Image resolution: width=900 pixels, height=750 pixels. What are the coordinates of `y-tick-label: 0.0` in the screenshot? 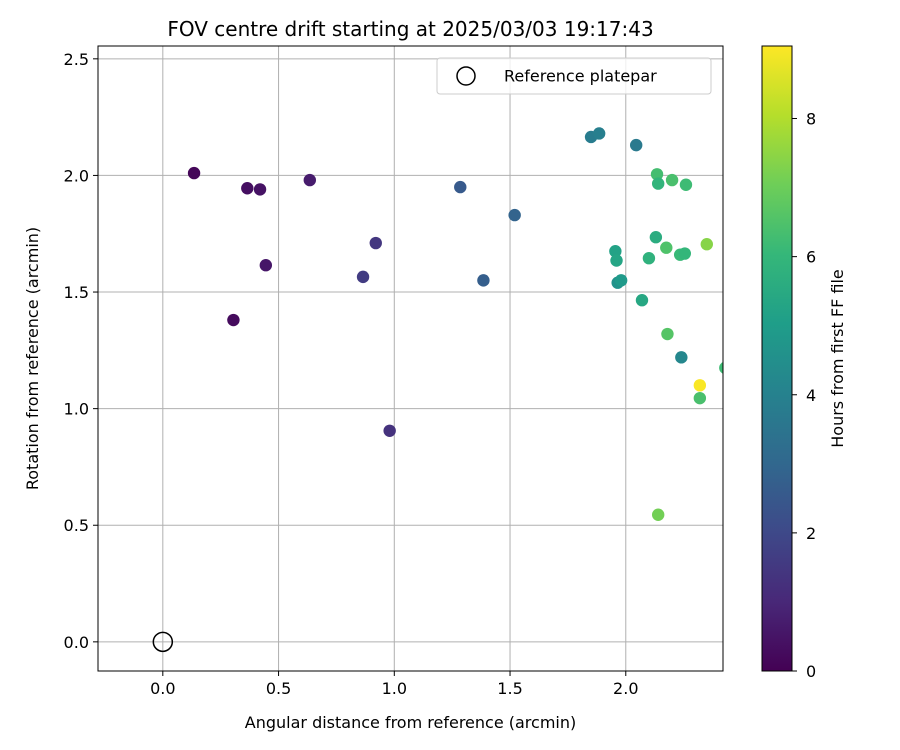 It's located at (76, 642).